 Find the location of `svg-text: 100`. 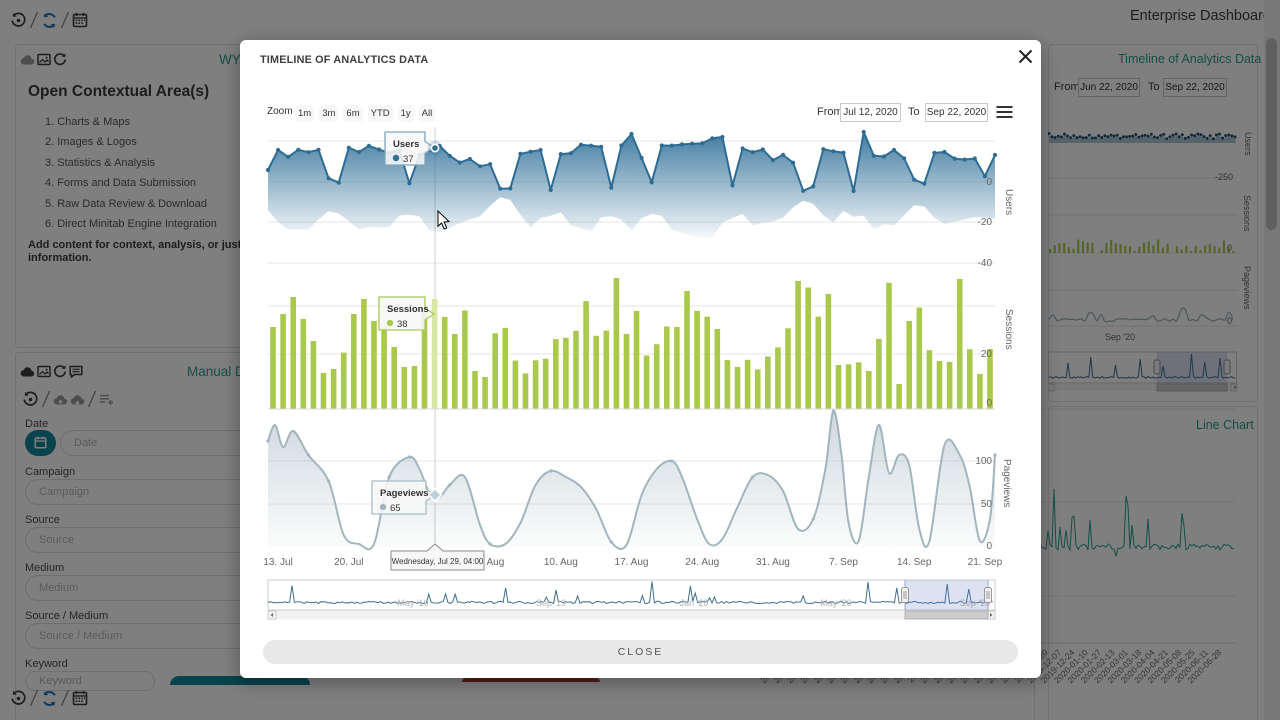

svg-text: 100 is located at coordinates (983, 461).